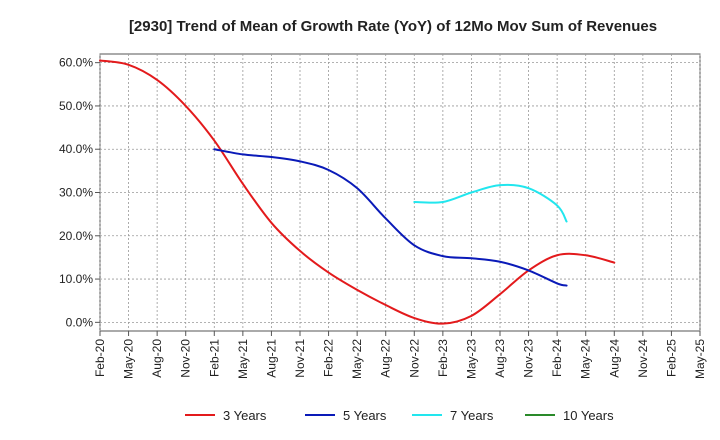  Describe the element at coordinates (76, 106) in the screenshot. I see `y-tick-label: 50.0%` at that location.